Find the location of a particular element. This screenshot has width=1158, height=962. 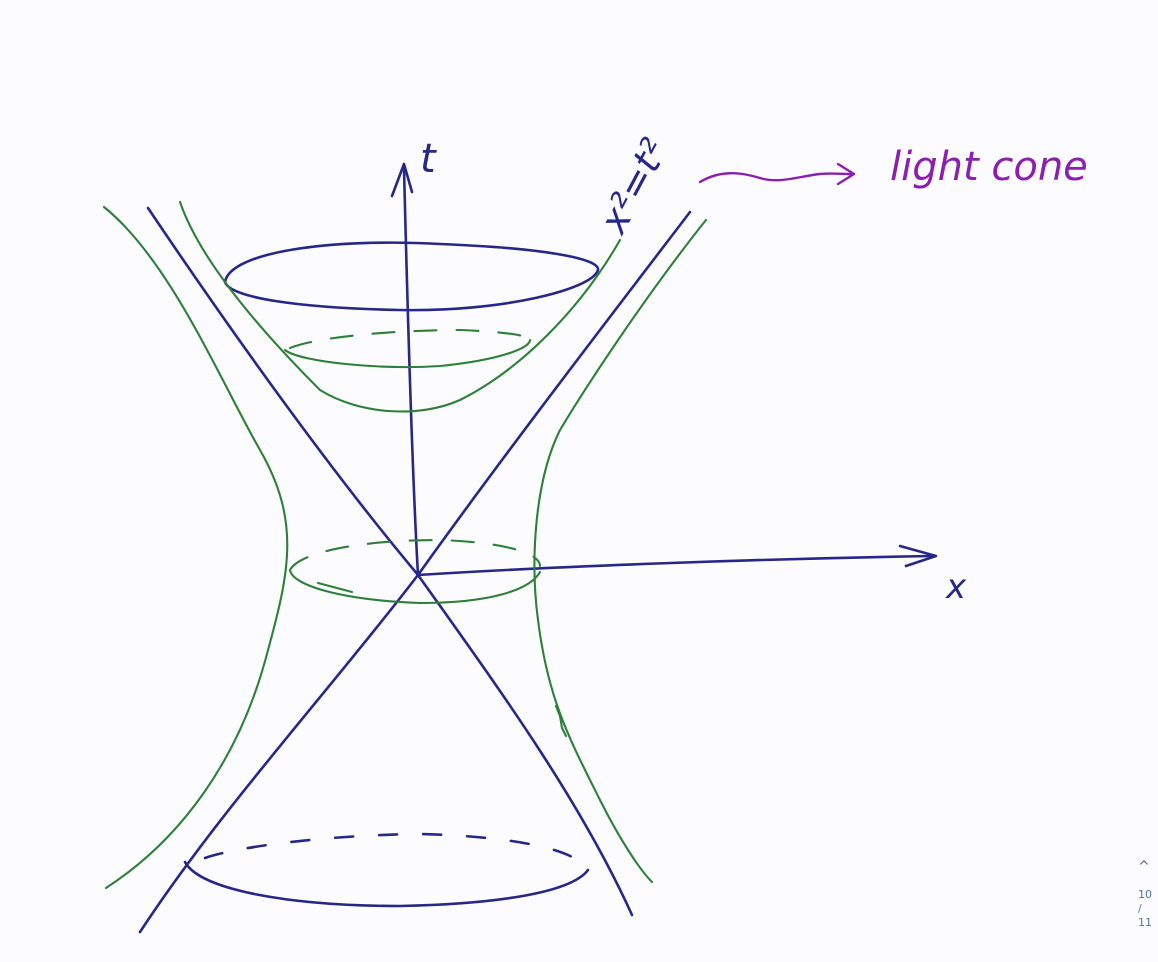

hyperboloid-waist-front is located at coordinates (415, 586).